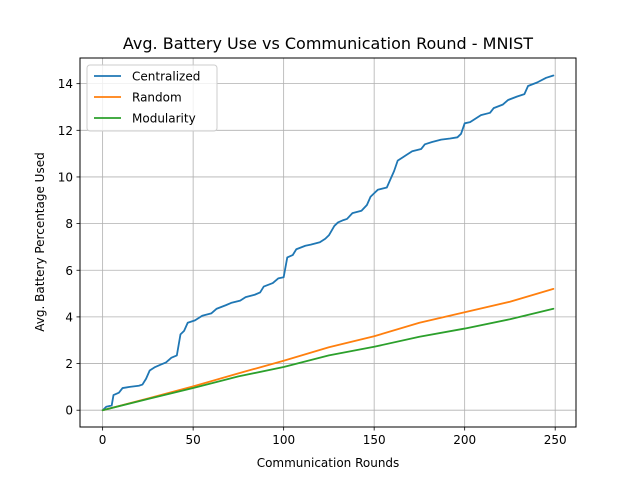 This screenshot has width=640, height=480. What do you see at coordinates (164, 119) in the screenshot?
I see `legend-label-modularity: Modularity` at bounding box center [164, 119].